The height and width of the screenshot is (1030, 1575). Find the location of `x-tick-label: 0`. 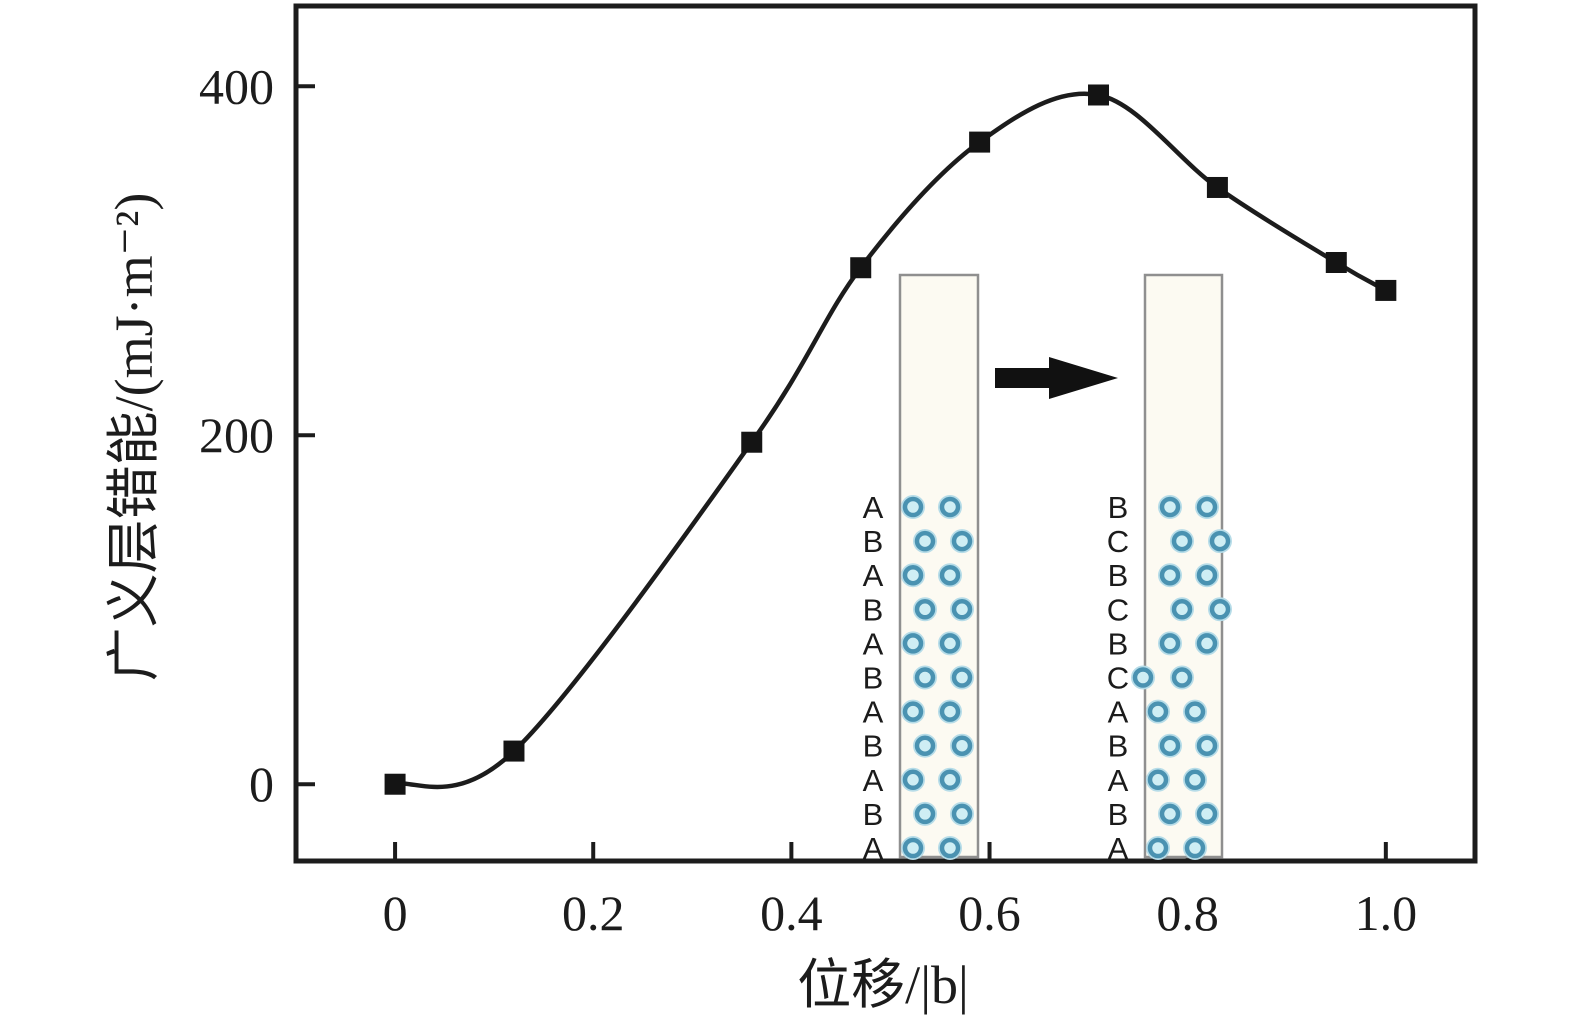

x-tick-label: 0 is located at coordinates (395, 913).